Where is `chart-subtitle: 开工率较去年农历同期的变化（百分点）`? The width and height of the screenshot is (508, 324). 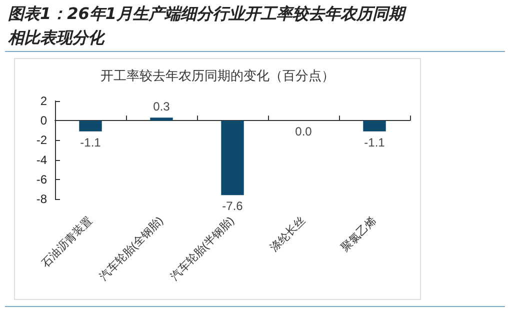 chart-subtitle: 开工率较去年农历同期的变化（百分点） is located at coordinates (217, 76).